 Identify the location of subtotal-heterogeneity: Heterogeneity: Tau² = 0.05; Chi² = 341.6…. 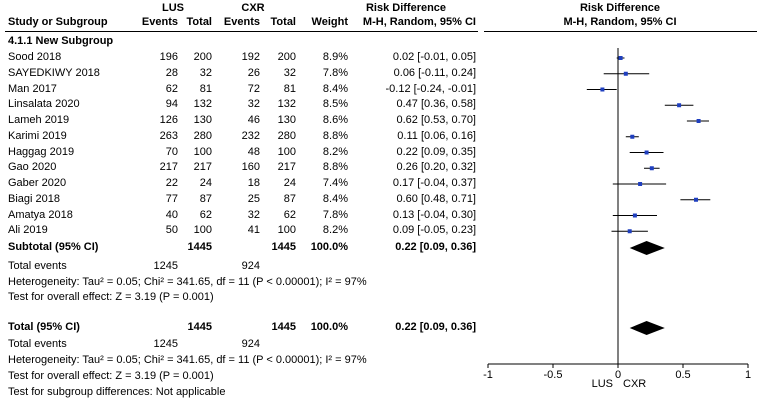
(187, 282).